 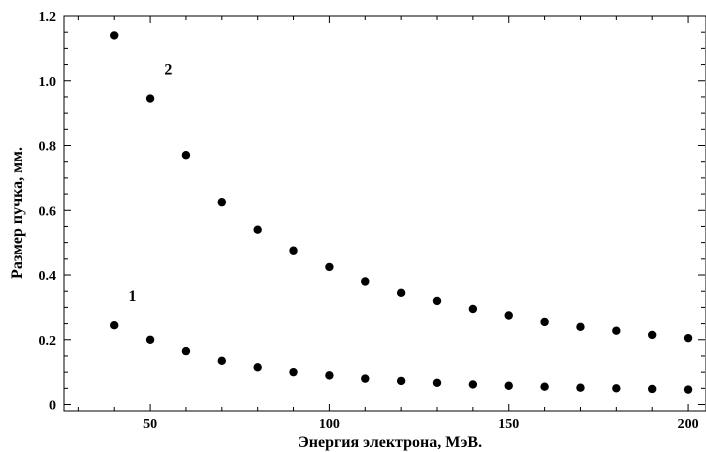 What do you see at coordinates (168, 69) in the screenshot?
I see `series-label: 2` at bounding box center [168, 69].